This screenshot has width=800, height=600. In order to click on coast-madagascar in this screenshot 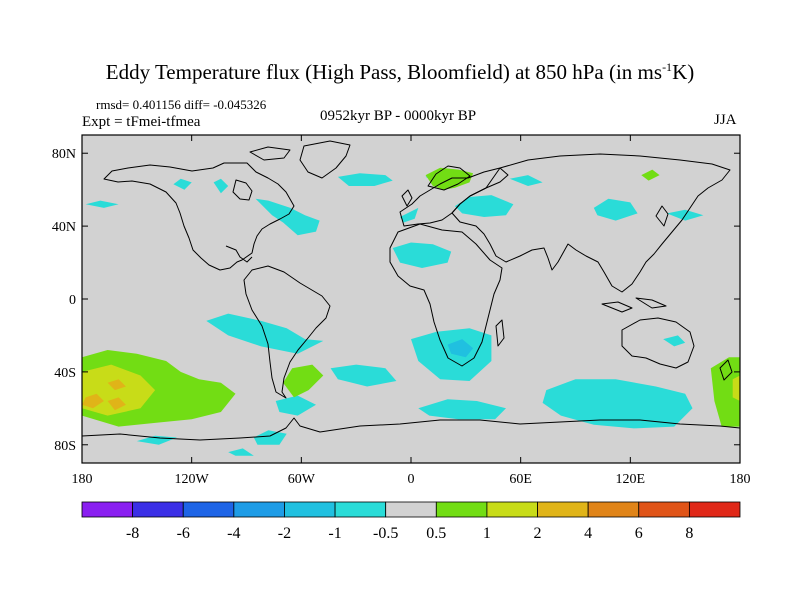, I will do `click(500, 333)`.